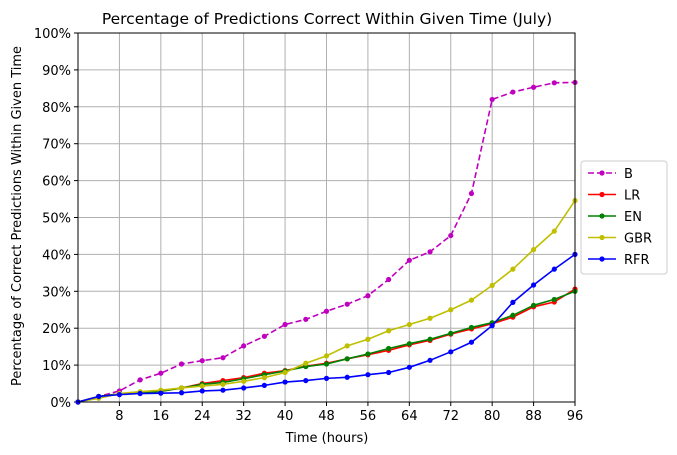 The width and height of the screenshot is (677, 455). I want to click on x-tick-label: 96, so click(575, 416).